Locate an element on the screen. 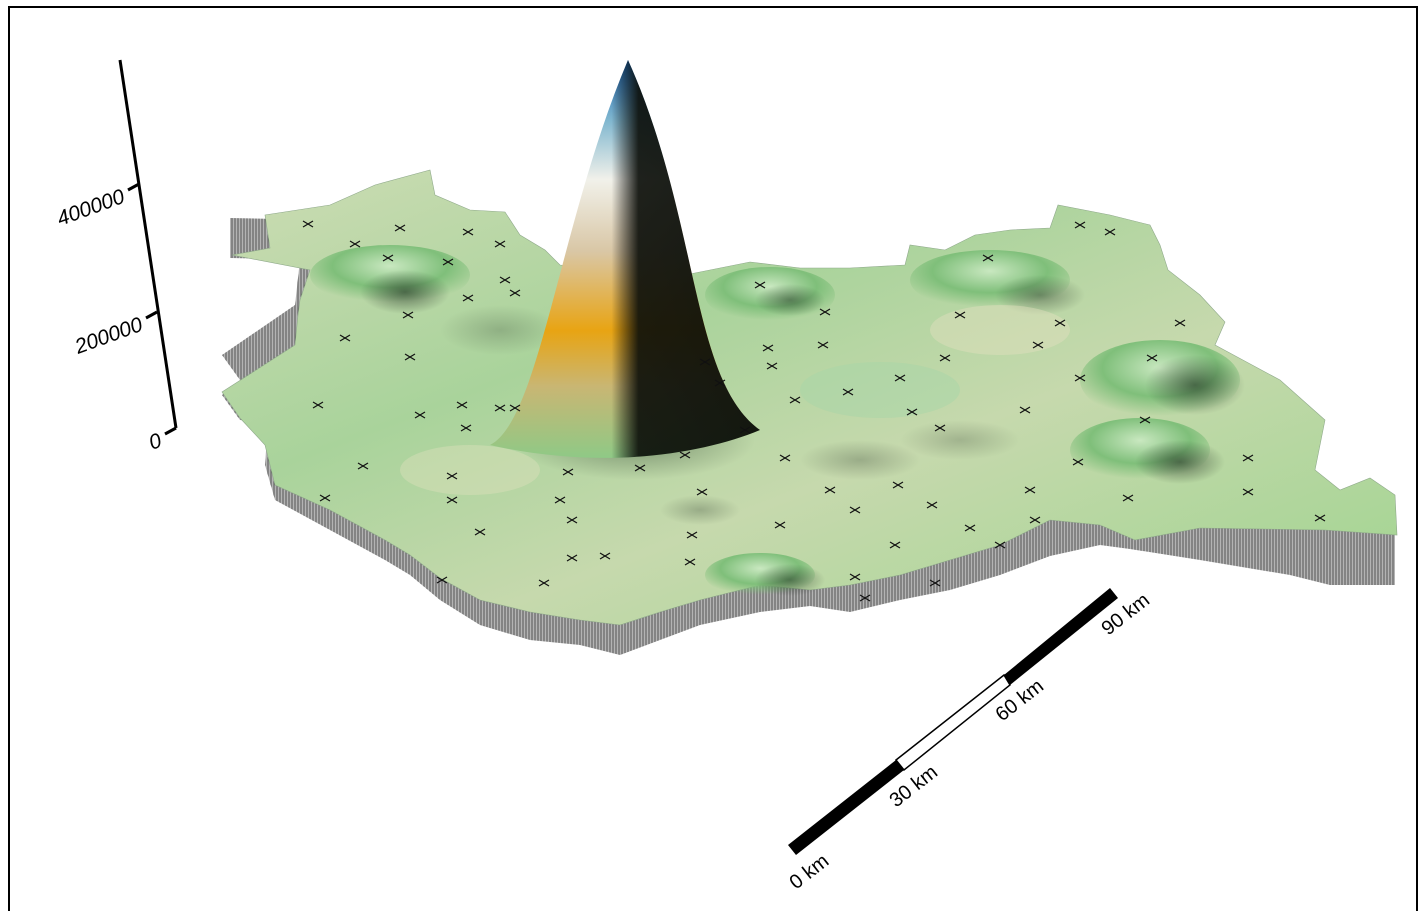 This screenshot has width=1420, height=911. scale-bar: 0 km 30 km 60 km 90 km is located at coordinates (970, 741).